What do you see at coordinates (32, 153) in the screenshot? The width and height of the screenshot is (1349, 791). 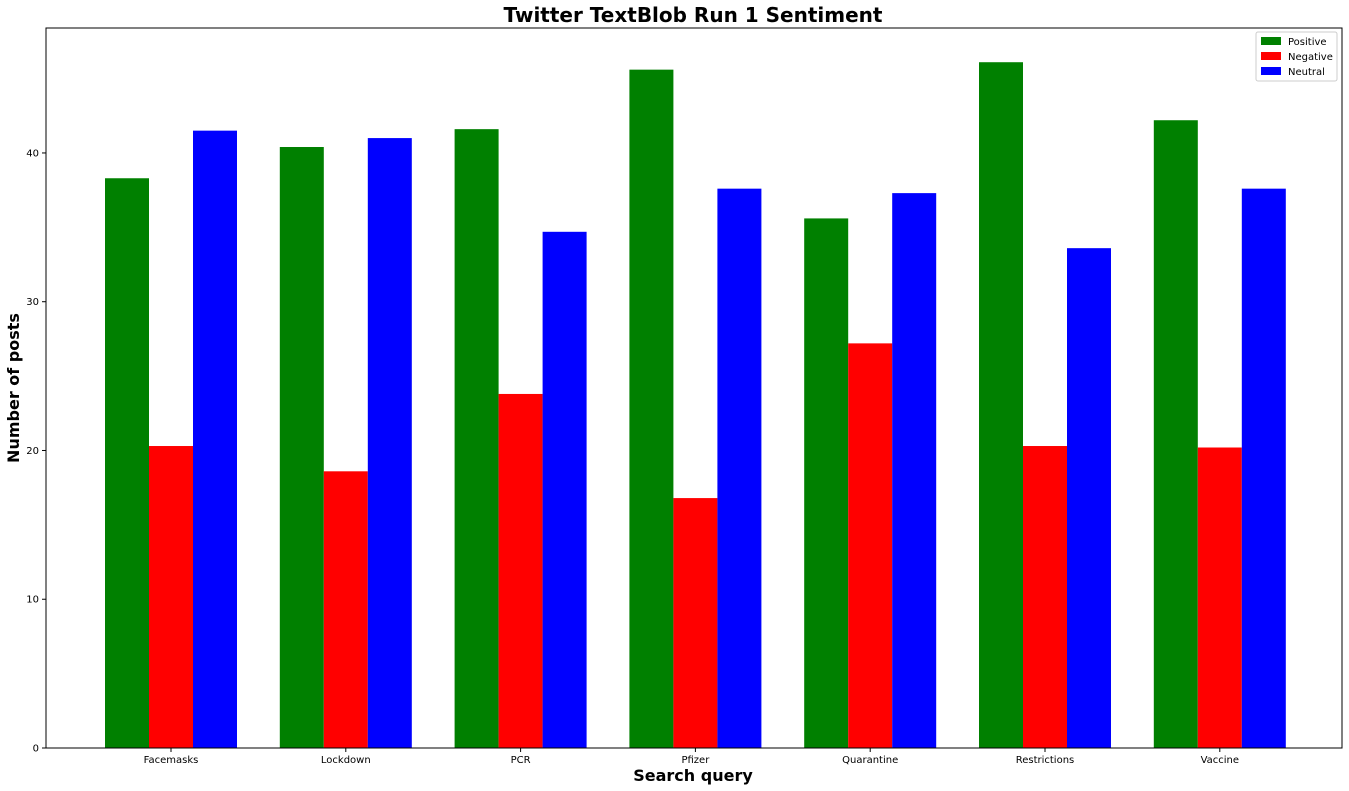 I see `y-tick-label: 40` at bounding box center [32, 153].